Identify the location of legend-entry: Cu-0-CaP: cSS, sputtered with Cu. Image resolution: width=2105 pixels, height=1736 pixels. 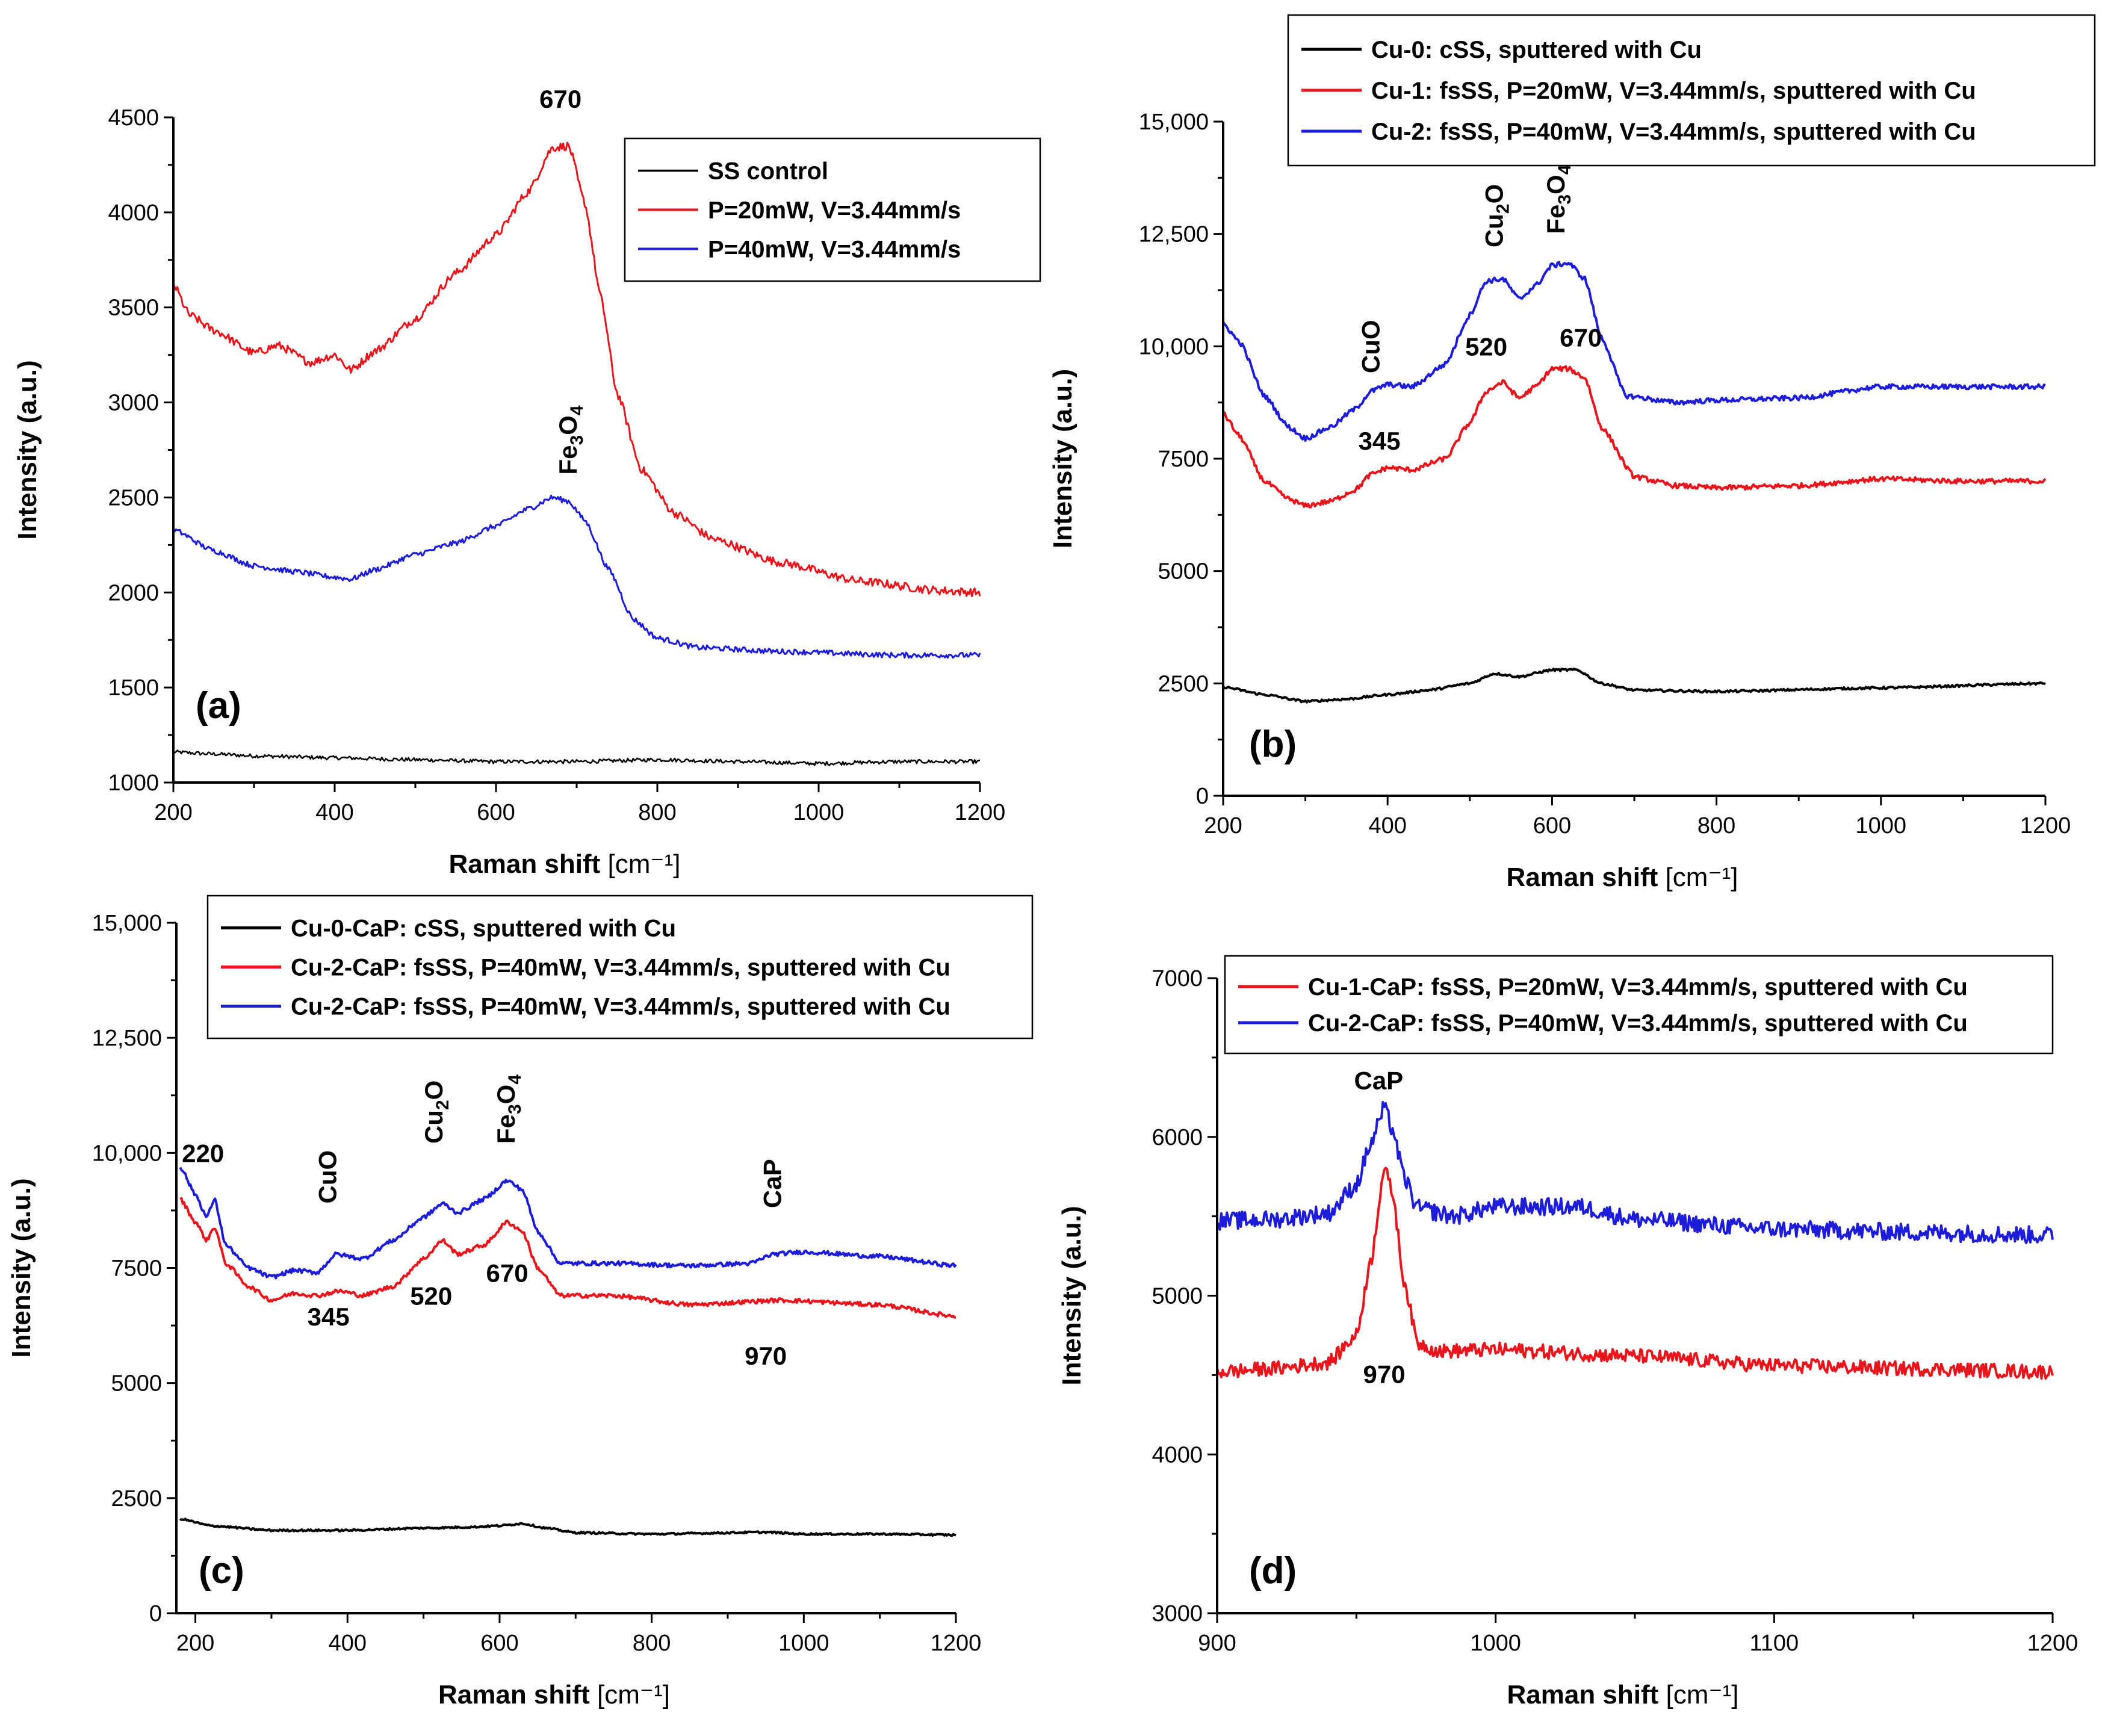
(483, 929).